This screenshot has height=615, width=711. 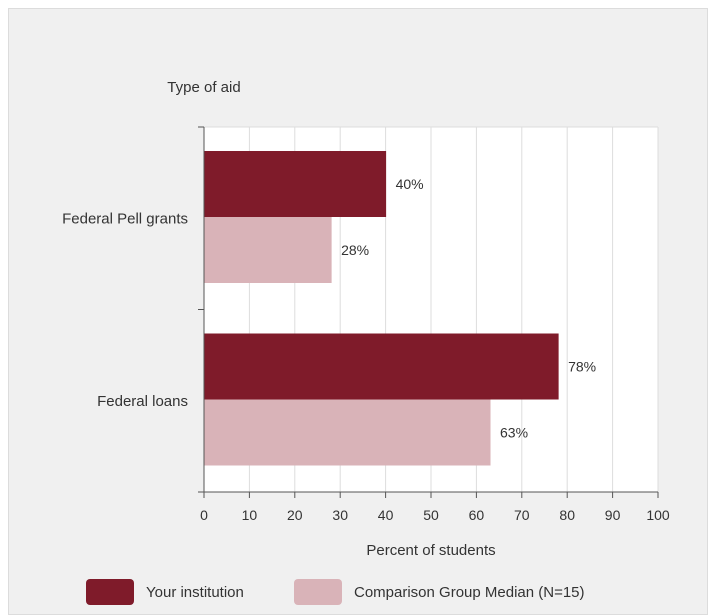 What do you see at coordinates (567, 515) in the screenshot?
I see `x-tick-label: 80` at bounding box center [567, 515].